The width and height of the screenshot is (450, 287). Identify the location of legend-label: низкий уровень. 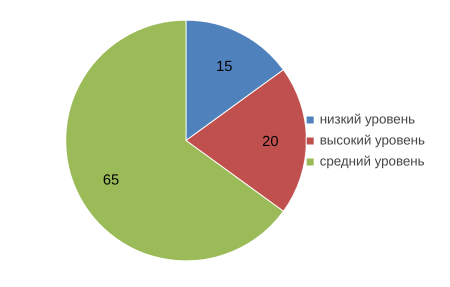
(368, 119).